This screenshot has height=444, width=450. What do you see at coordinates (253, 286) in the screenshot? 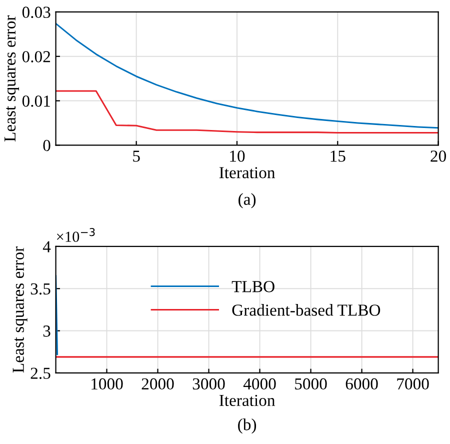
I see `legend-label: TLBO` at bounding box center [253, 286].